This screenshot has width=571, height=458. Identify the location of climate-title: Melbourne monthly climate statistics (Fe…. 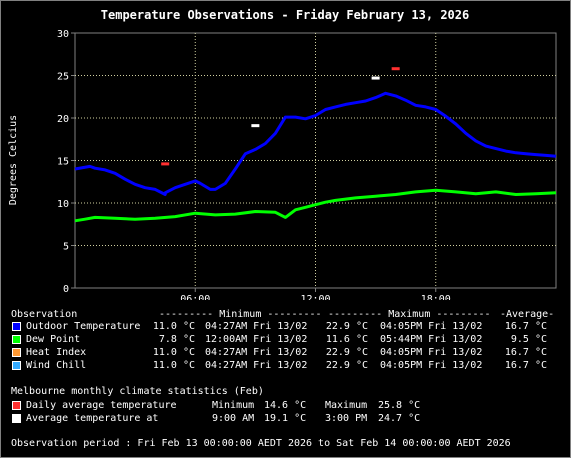
(137, 391).